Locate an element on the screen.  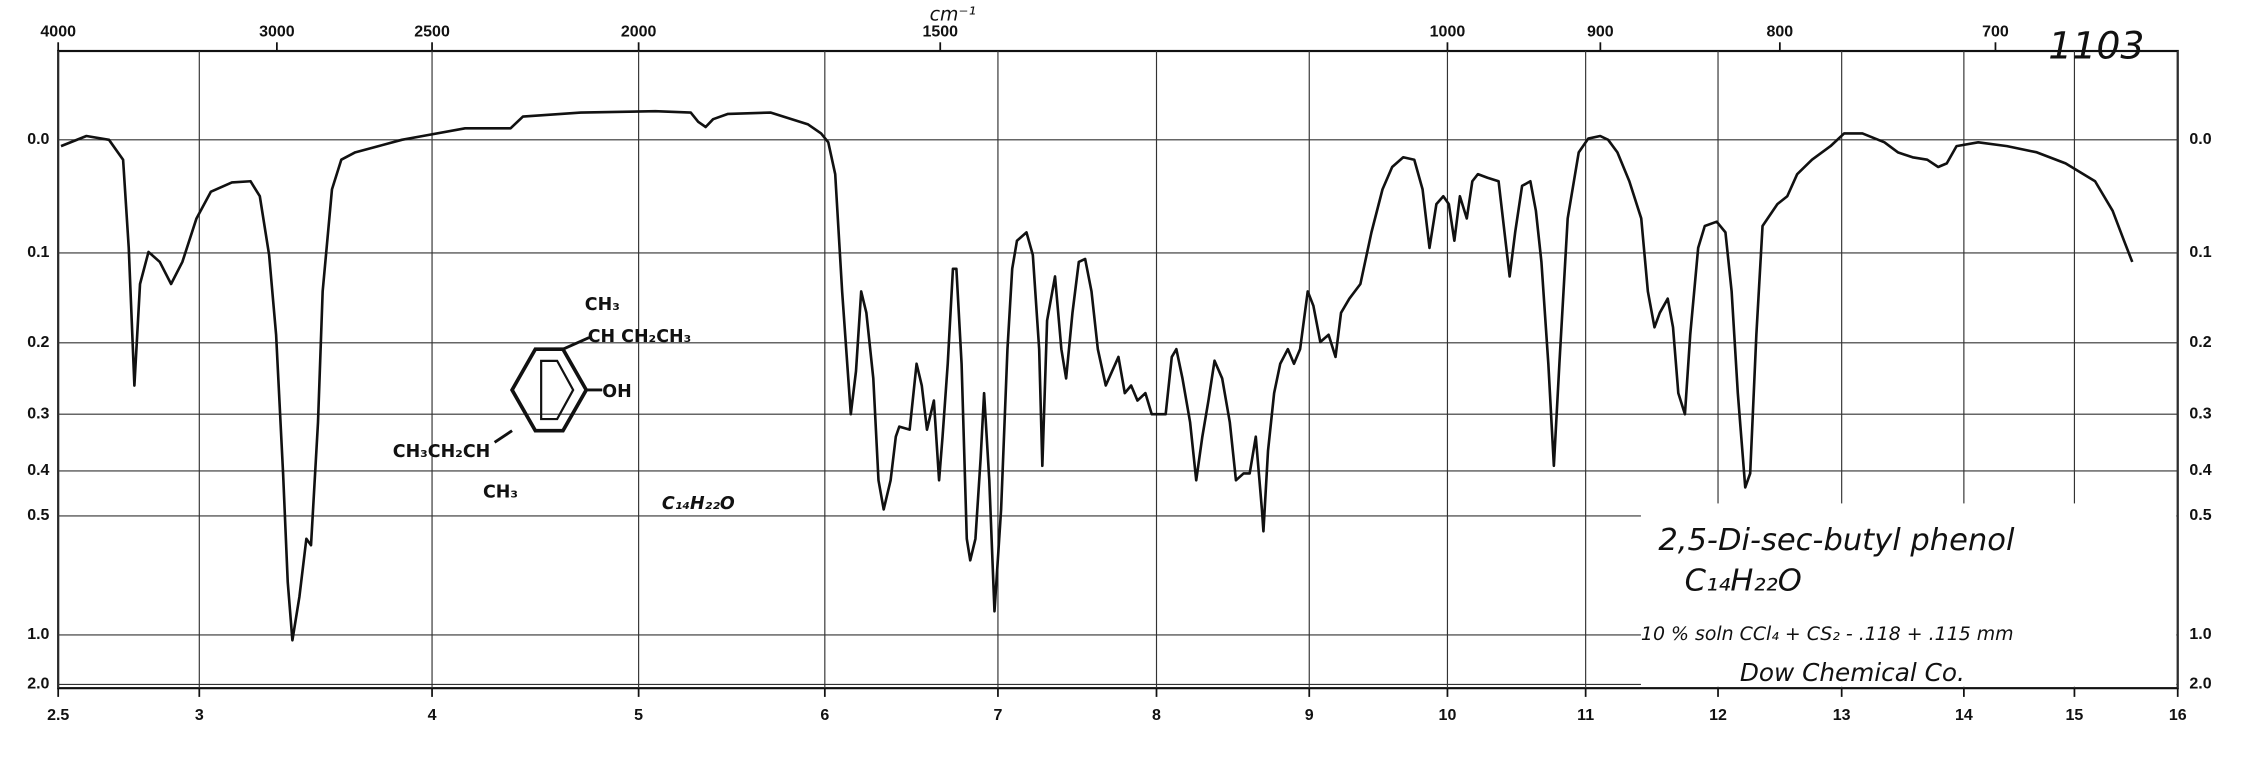
x-tick-label: 12 is located at coordinates (1718, 715).